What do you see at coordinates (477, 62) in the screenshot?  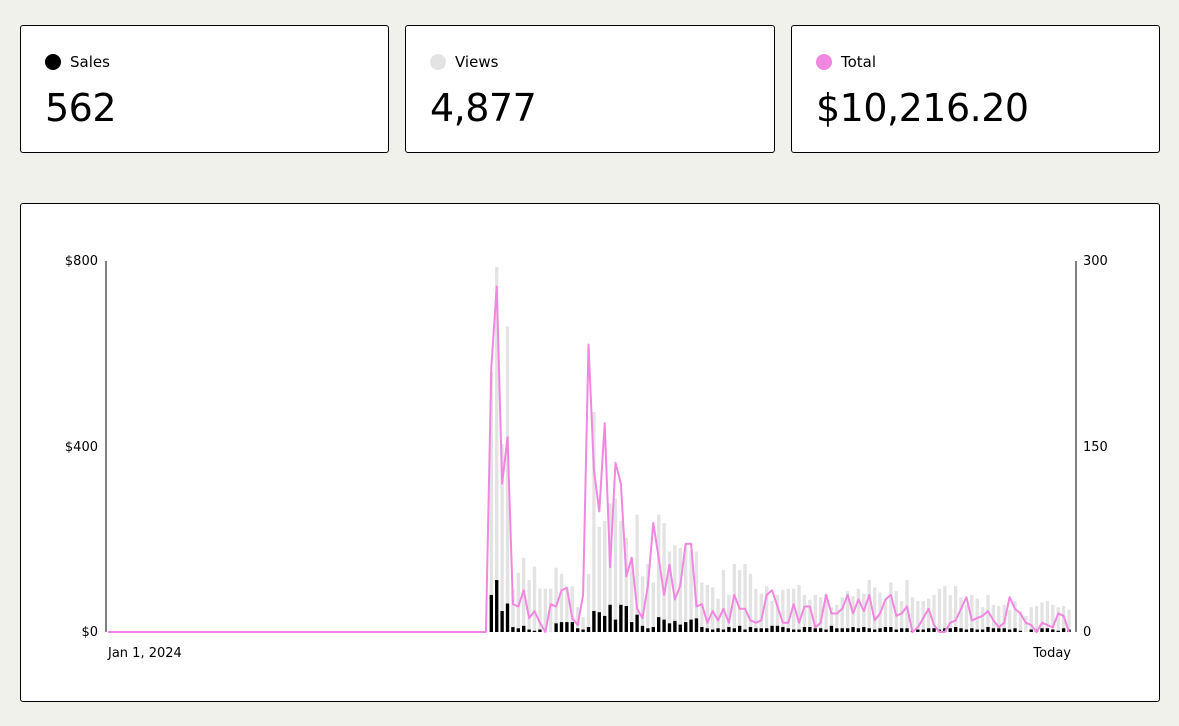 I see `stat-label: Views` at bounding box center [477, 62].